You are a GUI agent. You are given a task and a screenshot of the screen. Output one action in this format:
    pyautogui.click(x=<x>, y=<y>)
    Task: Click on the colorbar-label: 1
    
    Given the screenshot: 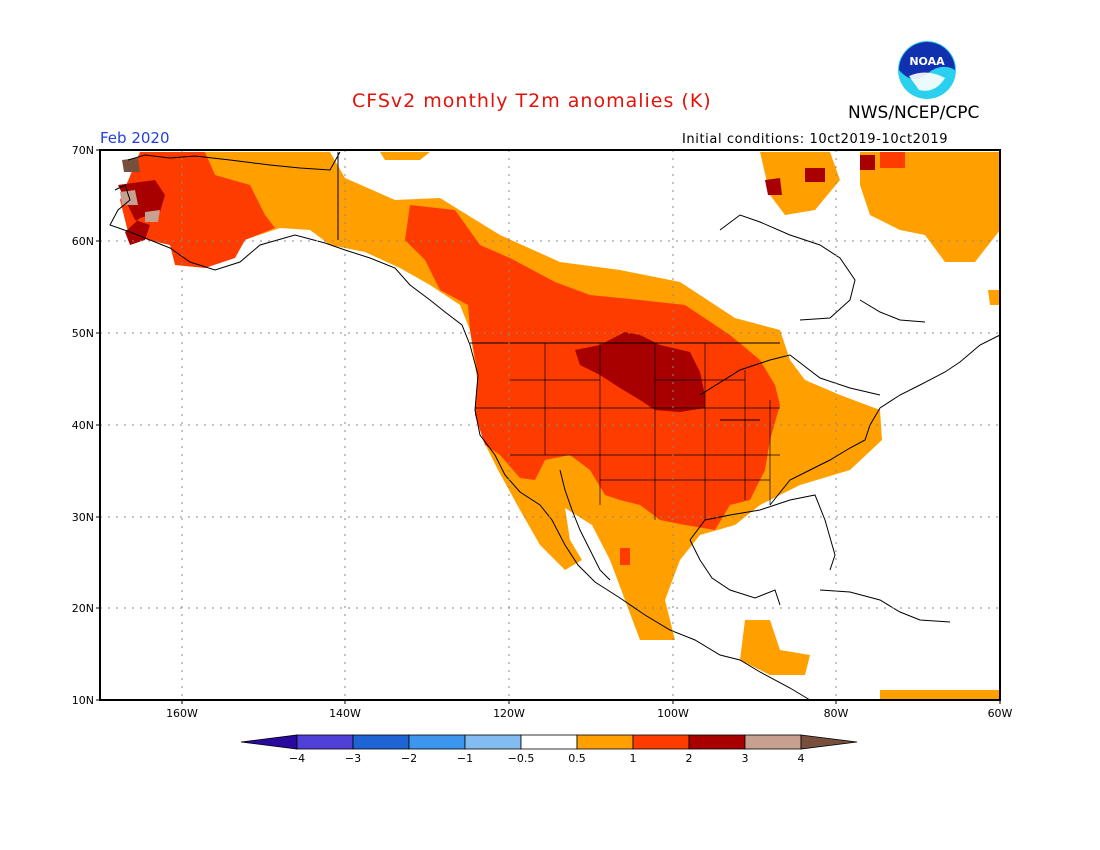 What is the action you would take?
    pyautogui.click(x=633, y=758)
    